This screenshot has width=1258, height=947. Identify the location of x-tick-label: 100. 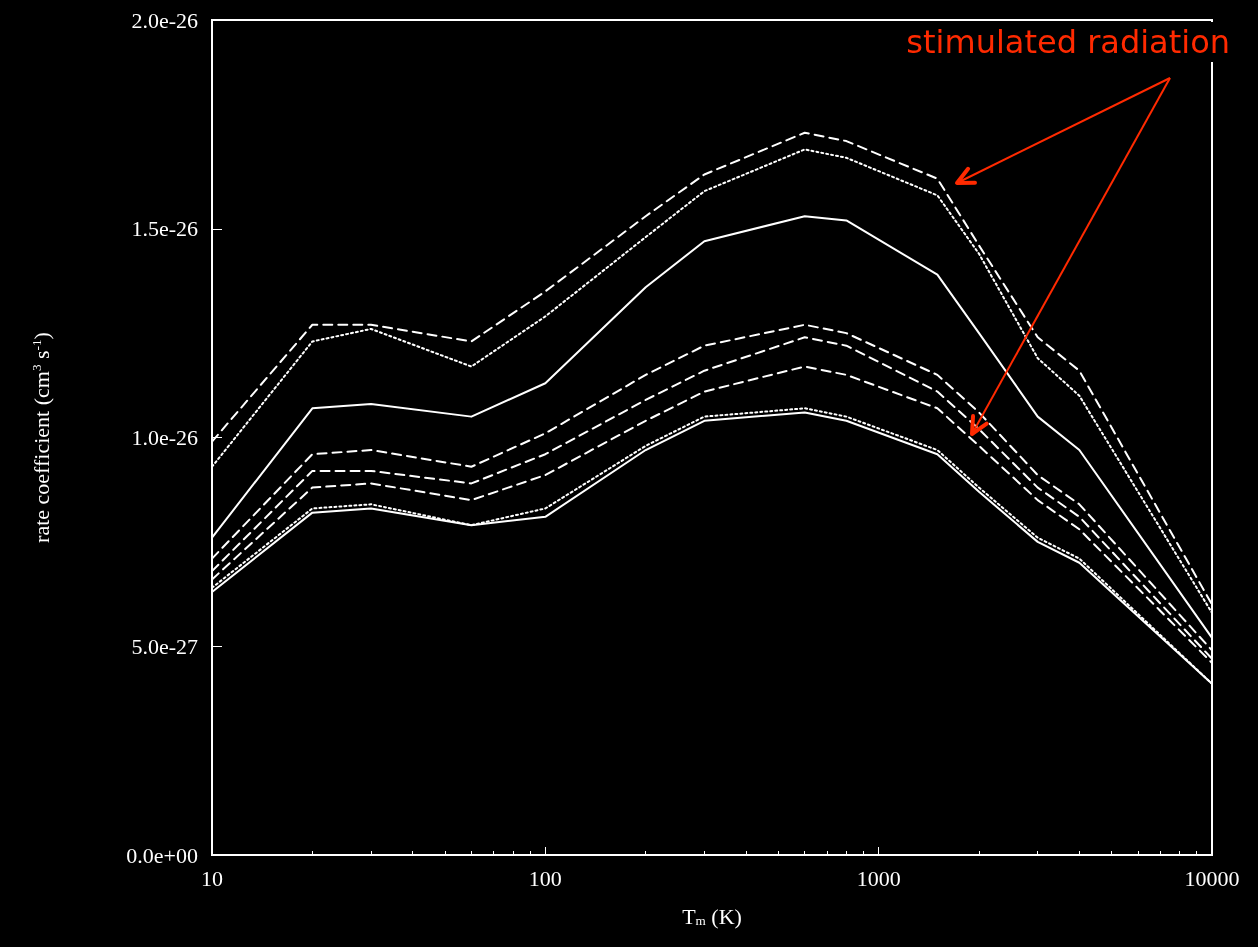
(545, 878).